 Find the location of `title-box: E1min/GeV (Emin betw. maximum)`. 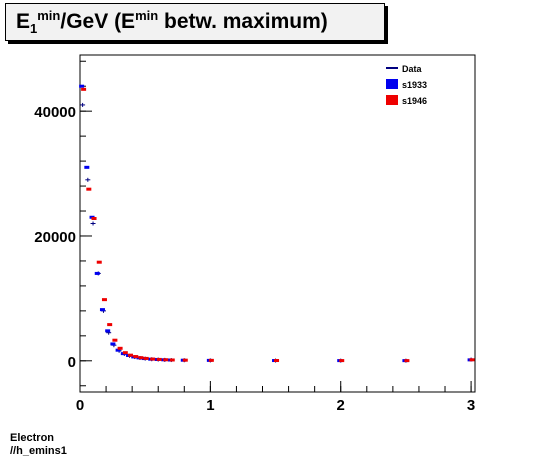

title-box: E1min/GeV (Emin betw. maximum) is located at coordinates (195, 22).